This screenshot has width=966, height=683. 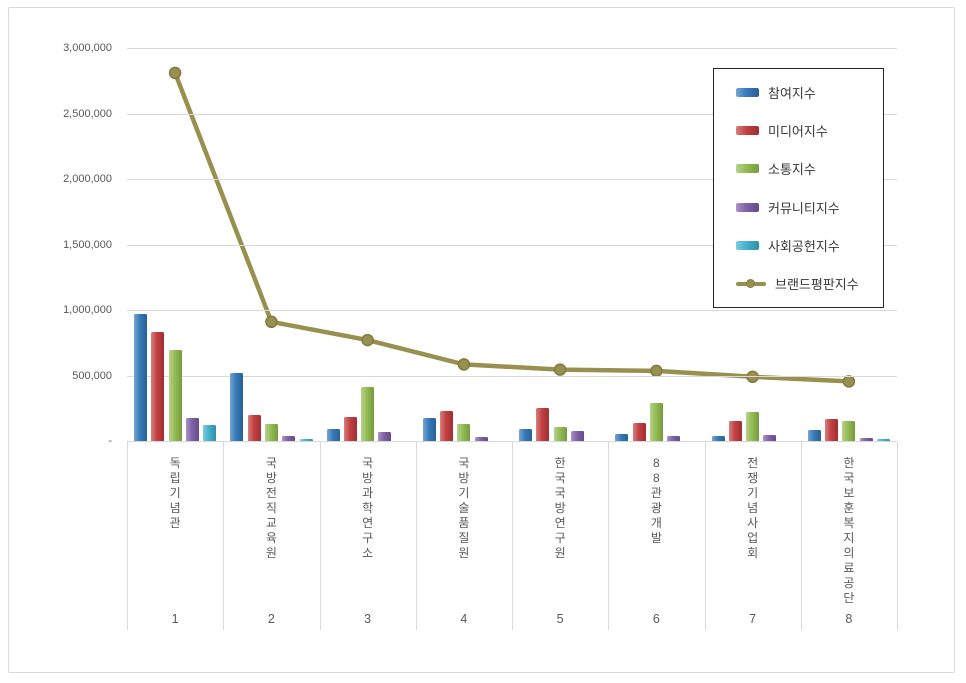 What do you see at coordinates (804, 246) in the screenshot?
I see `legend-label: 사회공헌지수` at bounding box center [804, 246].